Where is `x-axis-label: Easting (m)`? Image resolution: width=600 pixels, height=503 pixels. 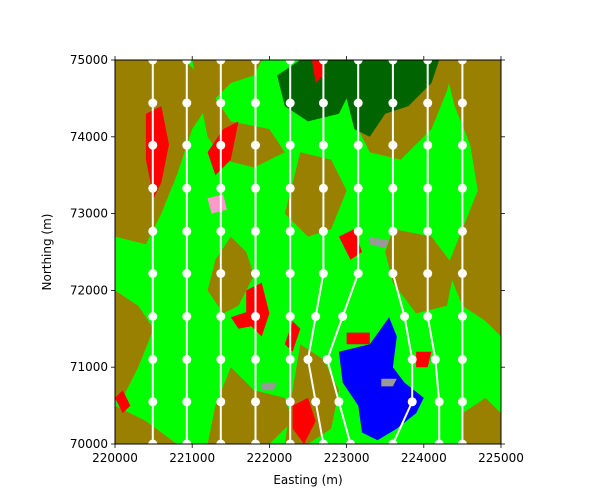
x-axis-label: Easting (m) is located at coordinates (307, 480).